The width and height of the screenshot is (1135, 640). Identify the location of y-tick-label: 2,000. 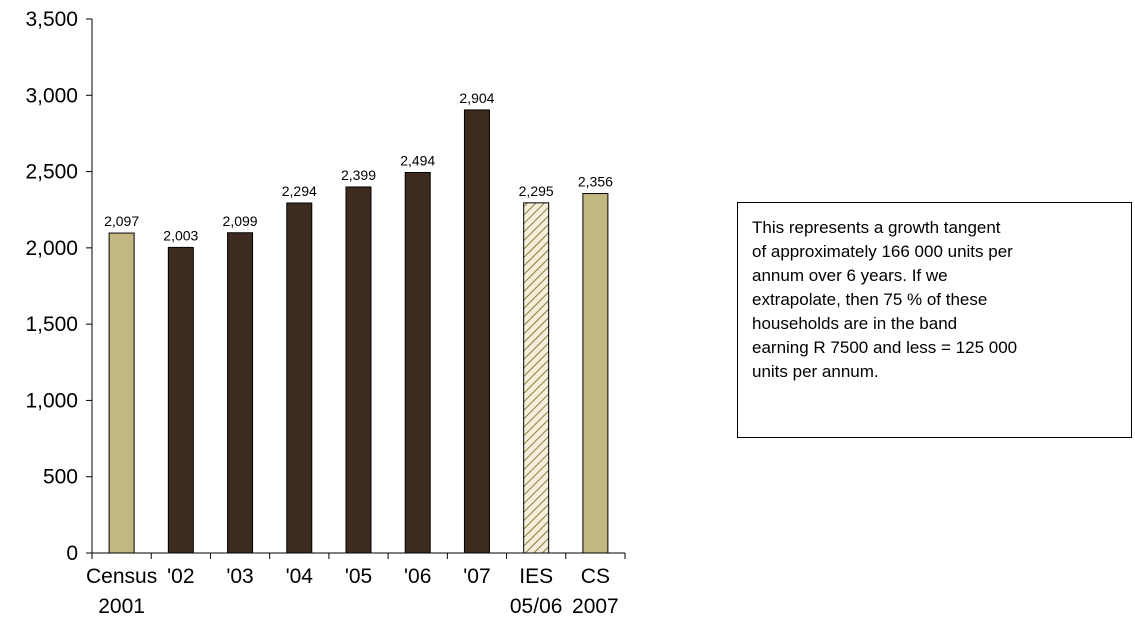
(51, 248).